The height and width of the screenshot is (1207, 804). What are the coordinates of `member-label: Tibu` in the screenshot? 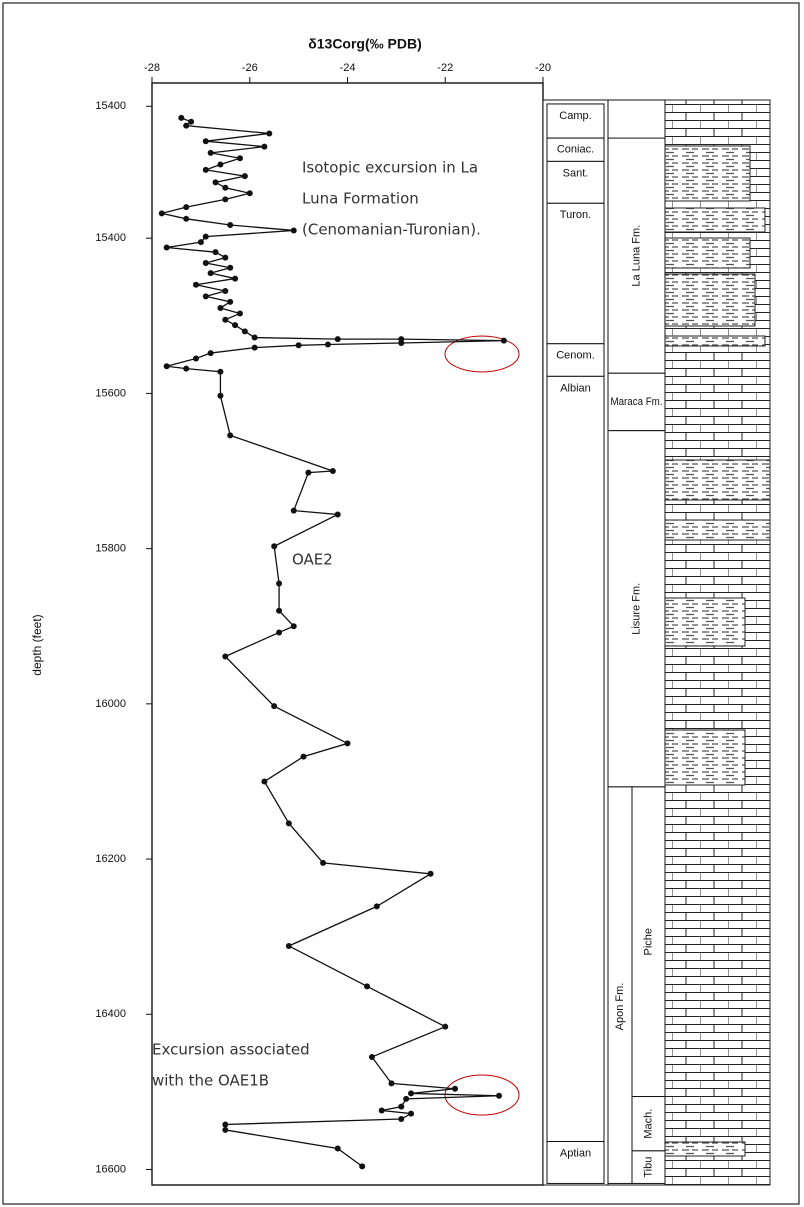 It's located at (648, 1167).